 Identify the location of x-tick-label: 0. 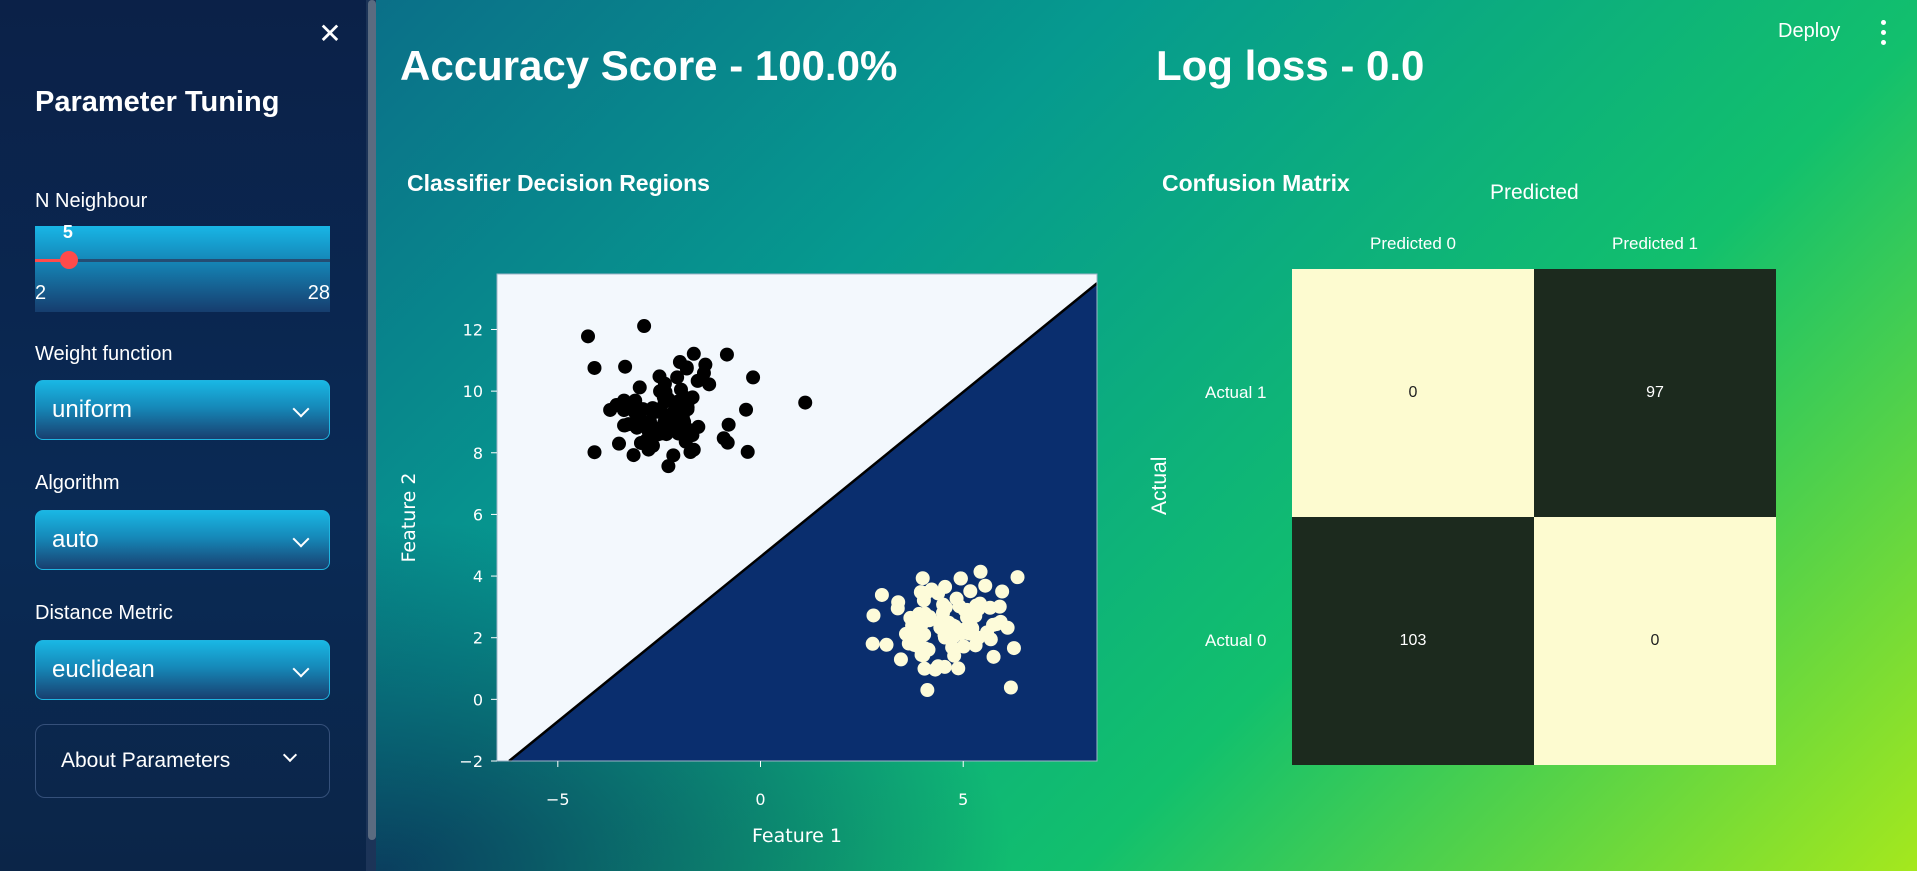
(760, 799).